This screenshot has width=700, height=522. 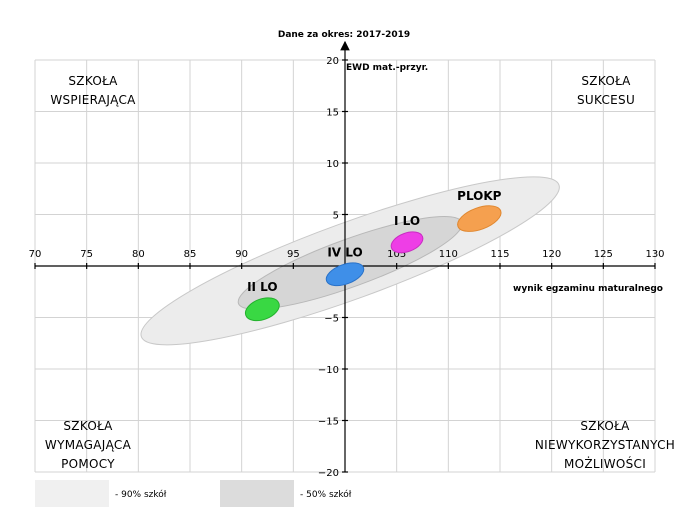 I want to click on x-tick-label: 120, so click(x=551, y=254).